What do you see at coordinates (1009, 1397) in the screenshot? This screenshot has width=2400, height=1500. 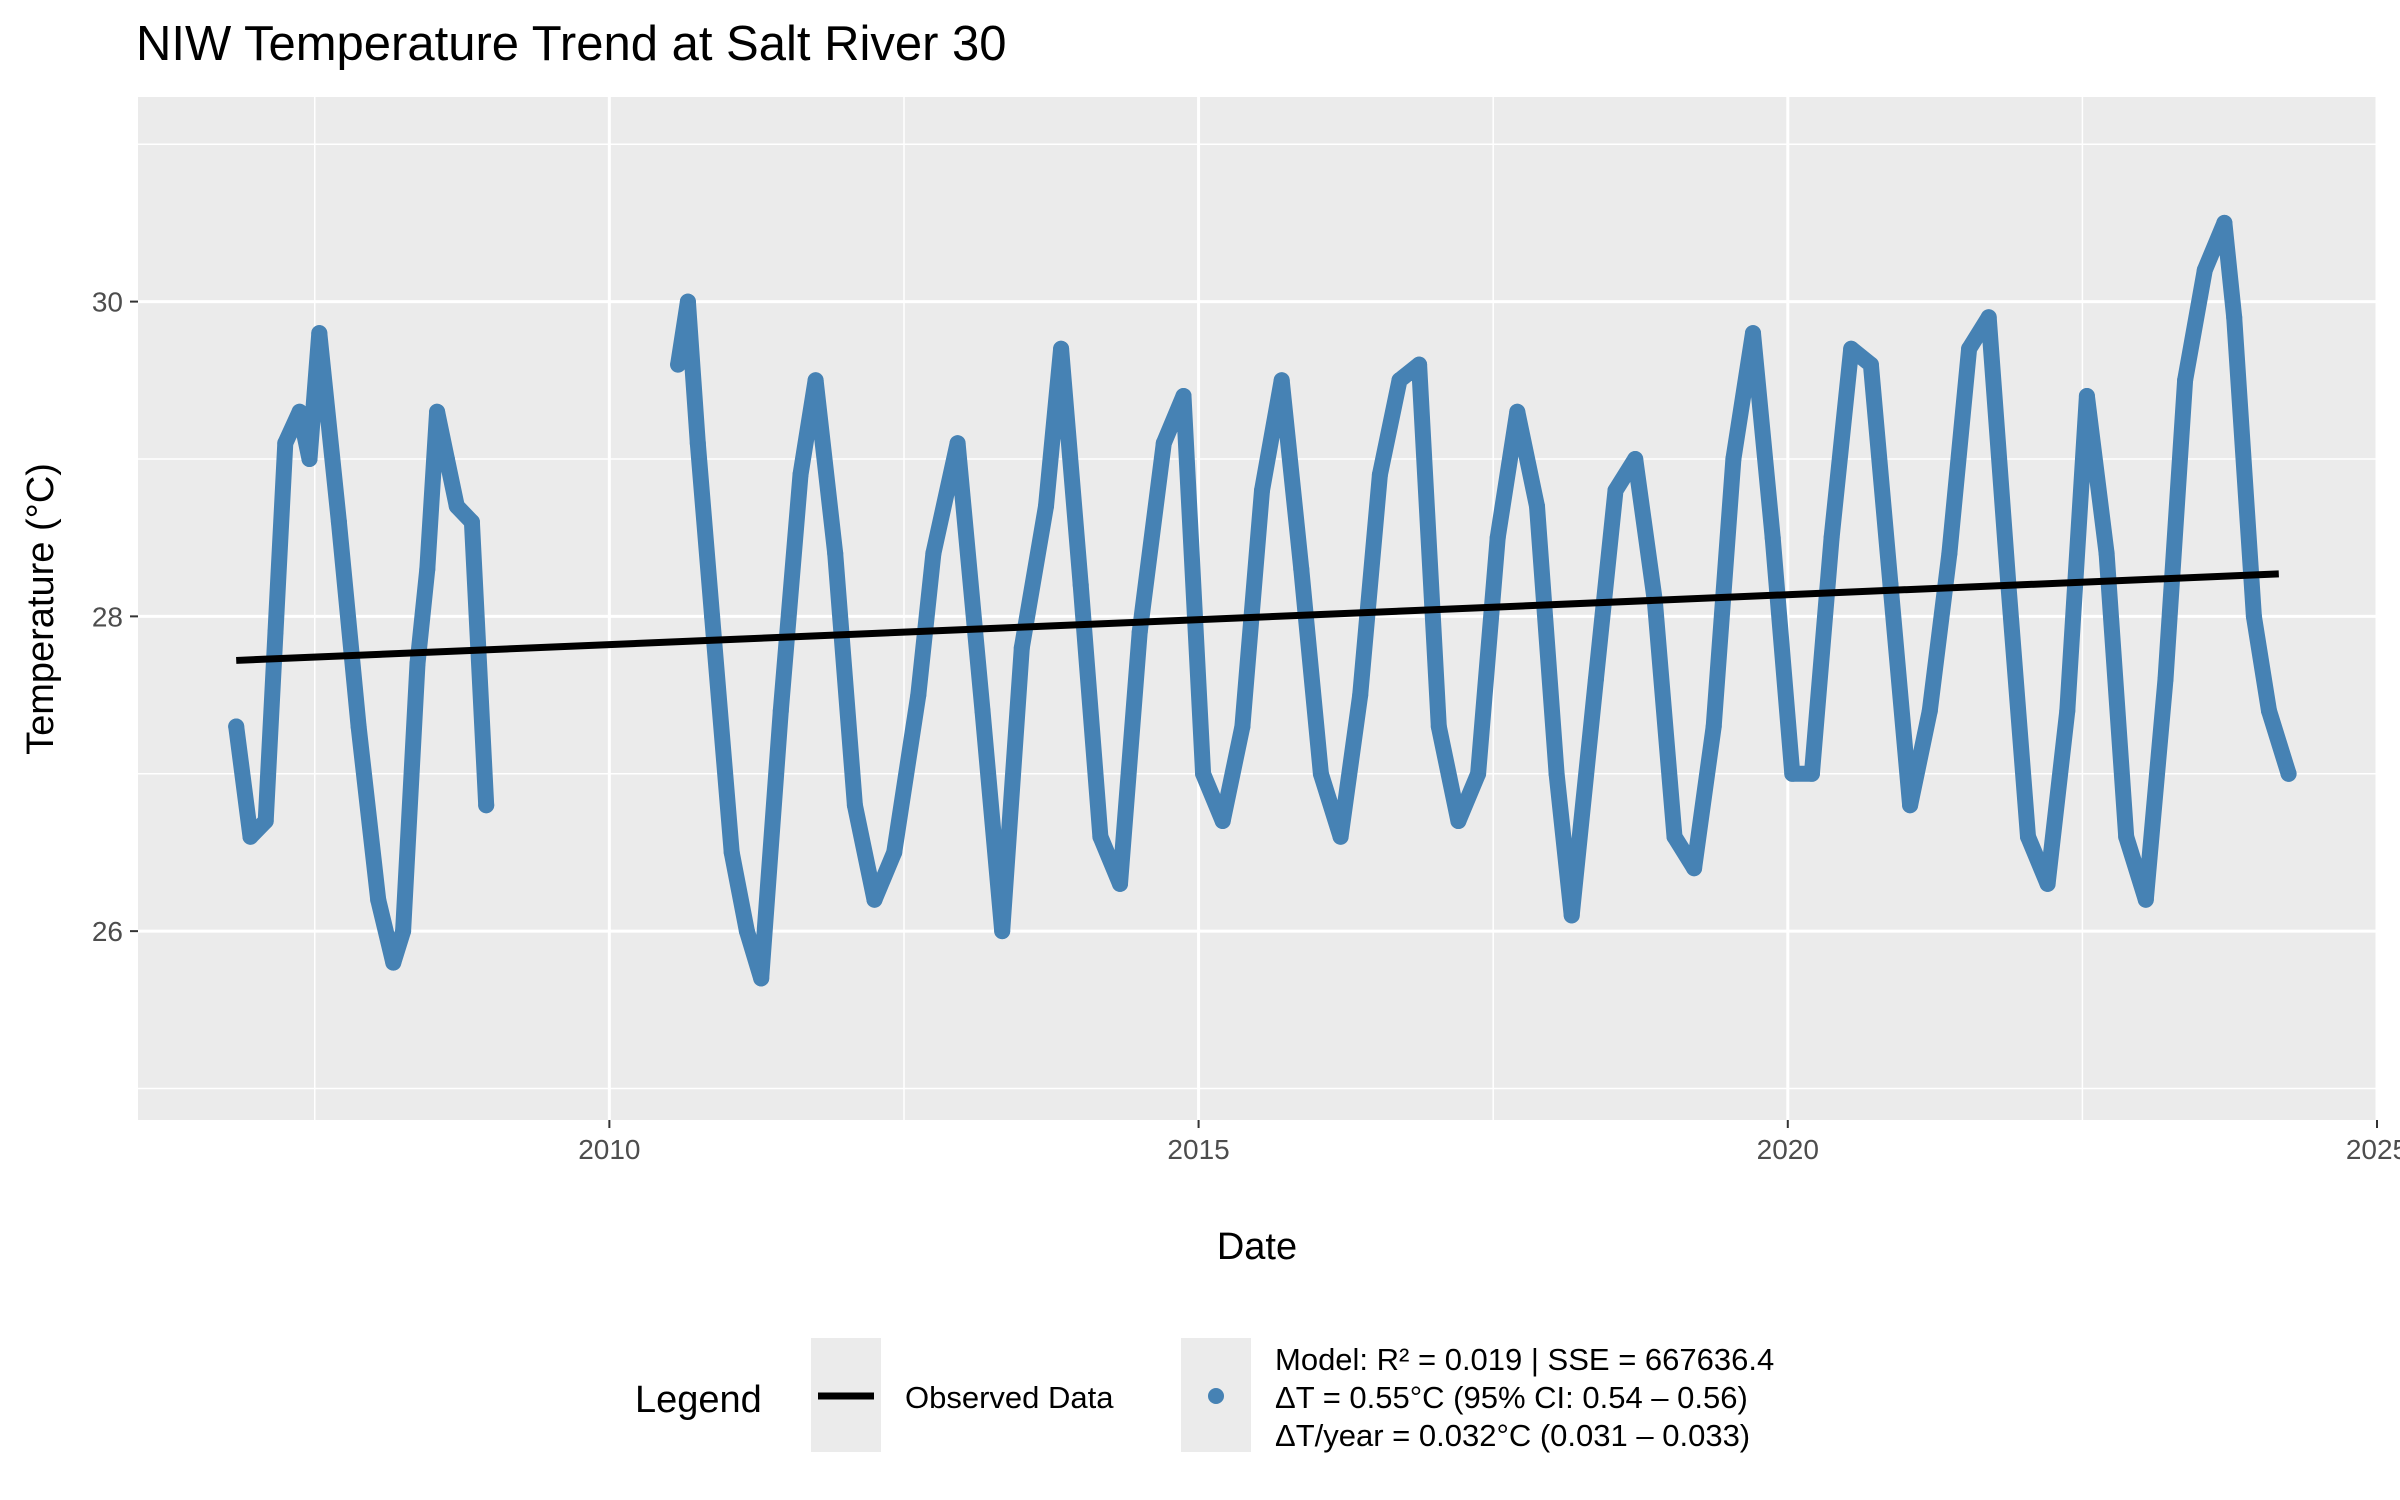 I see `legend-label-observed: Observed Data` at bounding box center [1009, 1397].